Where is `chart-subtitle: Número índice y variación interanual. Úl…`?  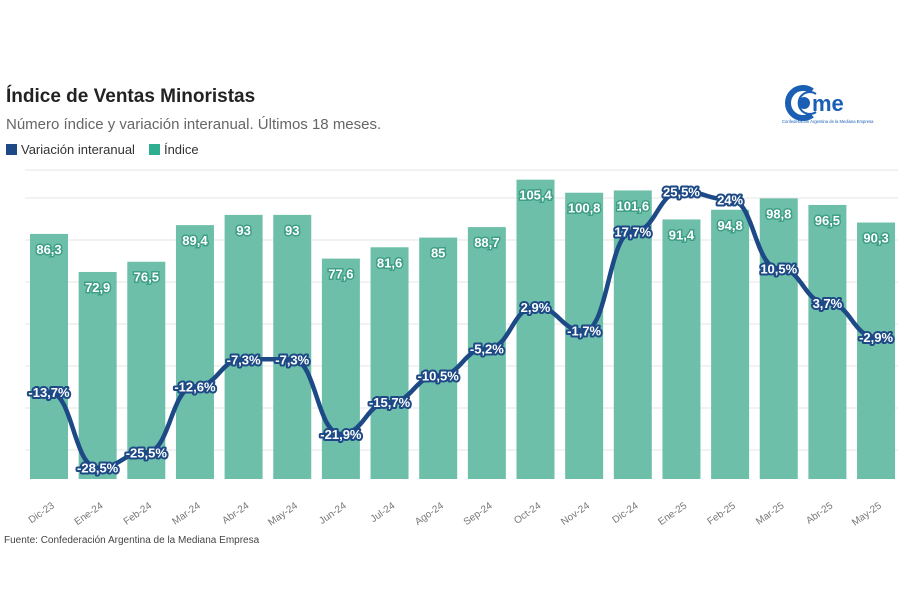
chart-subtitle: Número índice y variación interanual. Úl… is located at coordinates (194, 124).